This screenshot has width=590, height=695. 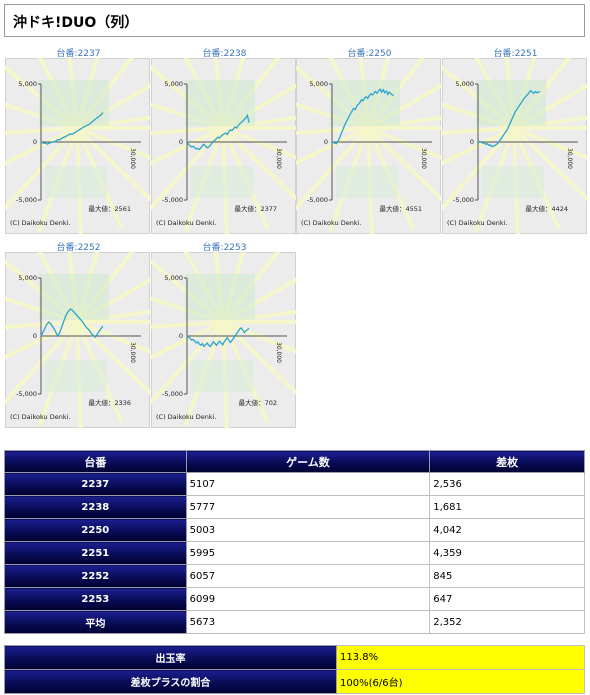 What do you see at coordinates (294, 461) in the screenshot?
I see `table-header-row: 台番 ゲーム数 差枚` at bounding box center [294, 461].